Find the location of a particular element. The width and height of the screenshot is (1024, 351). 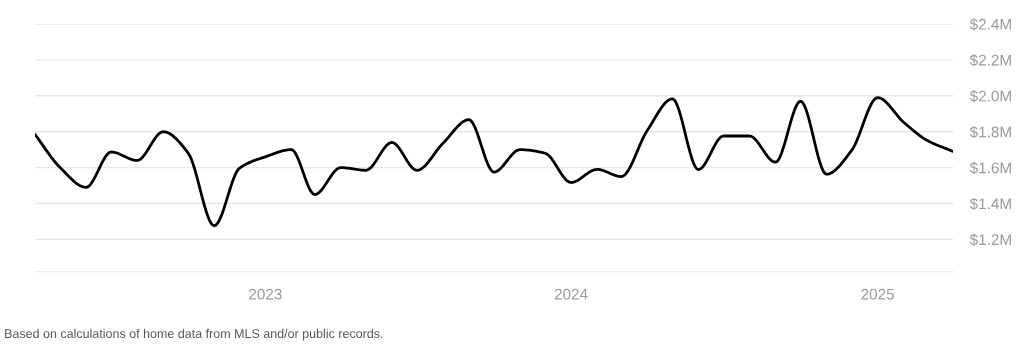

x-tick-label: 2023 is located at coordinates (265, 294).